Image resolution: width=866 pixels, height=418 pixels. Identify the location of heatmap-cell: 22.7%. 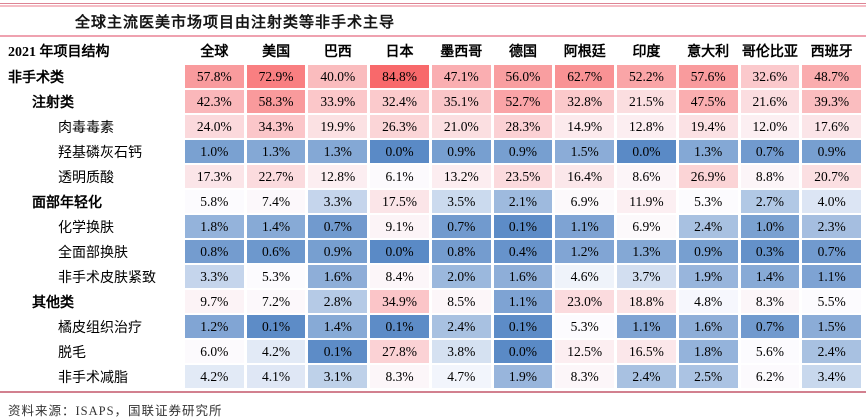
(276, 176).